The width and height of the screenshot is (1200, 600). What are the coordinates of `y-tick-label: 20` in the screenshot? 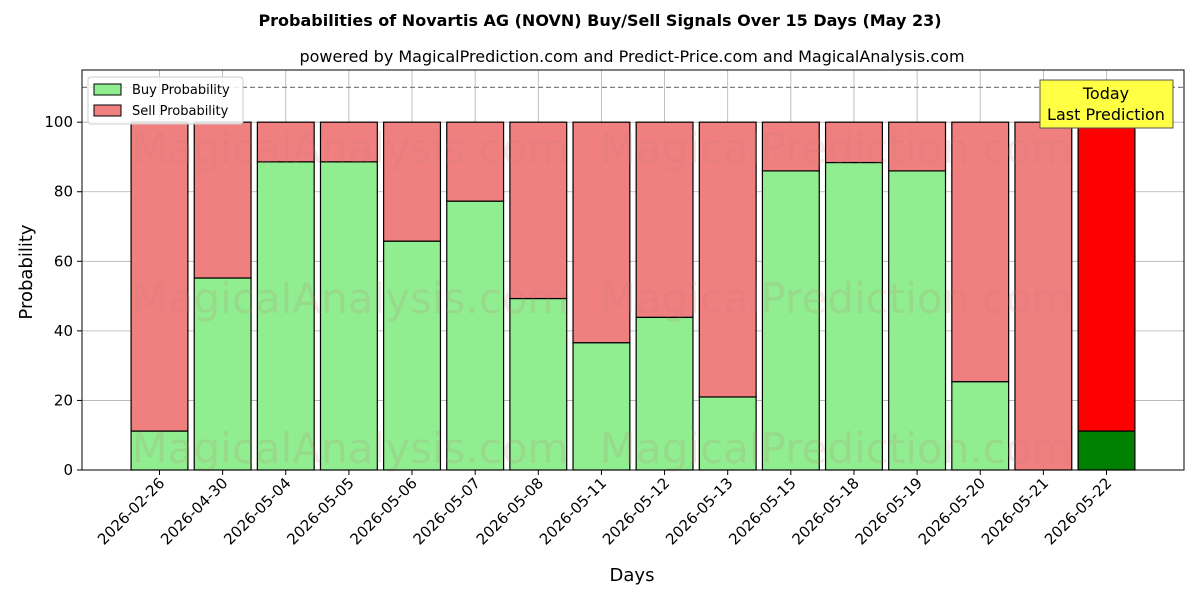 It's located at (63, 400).